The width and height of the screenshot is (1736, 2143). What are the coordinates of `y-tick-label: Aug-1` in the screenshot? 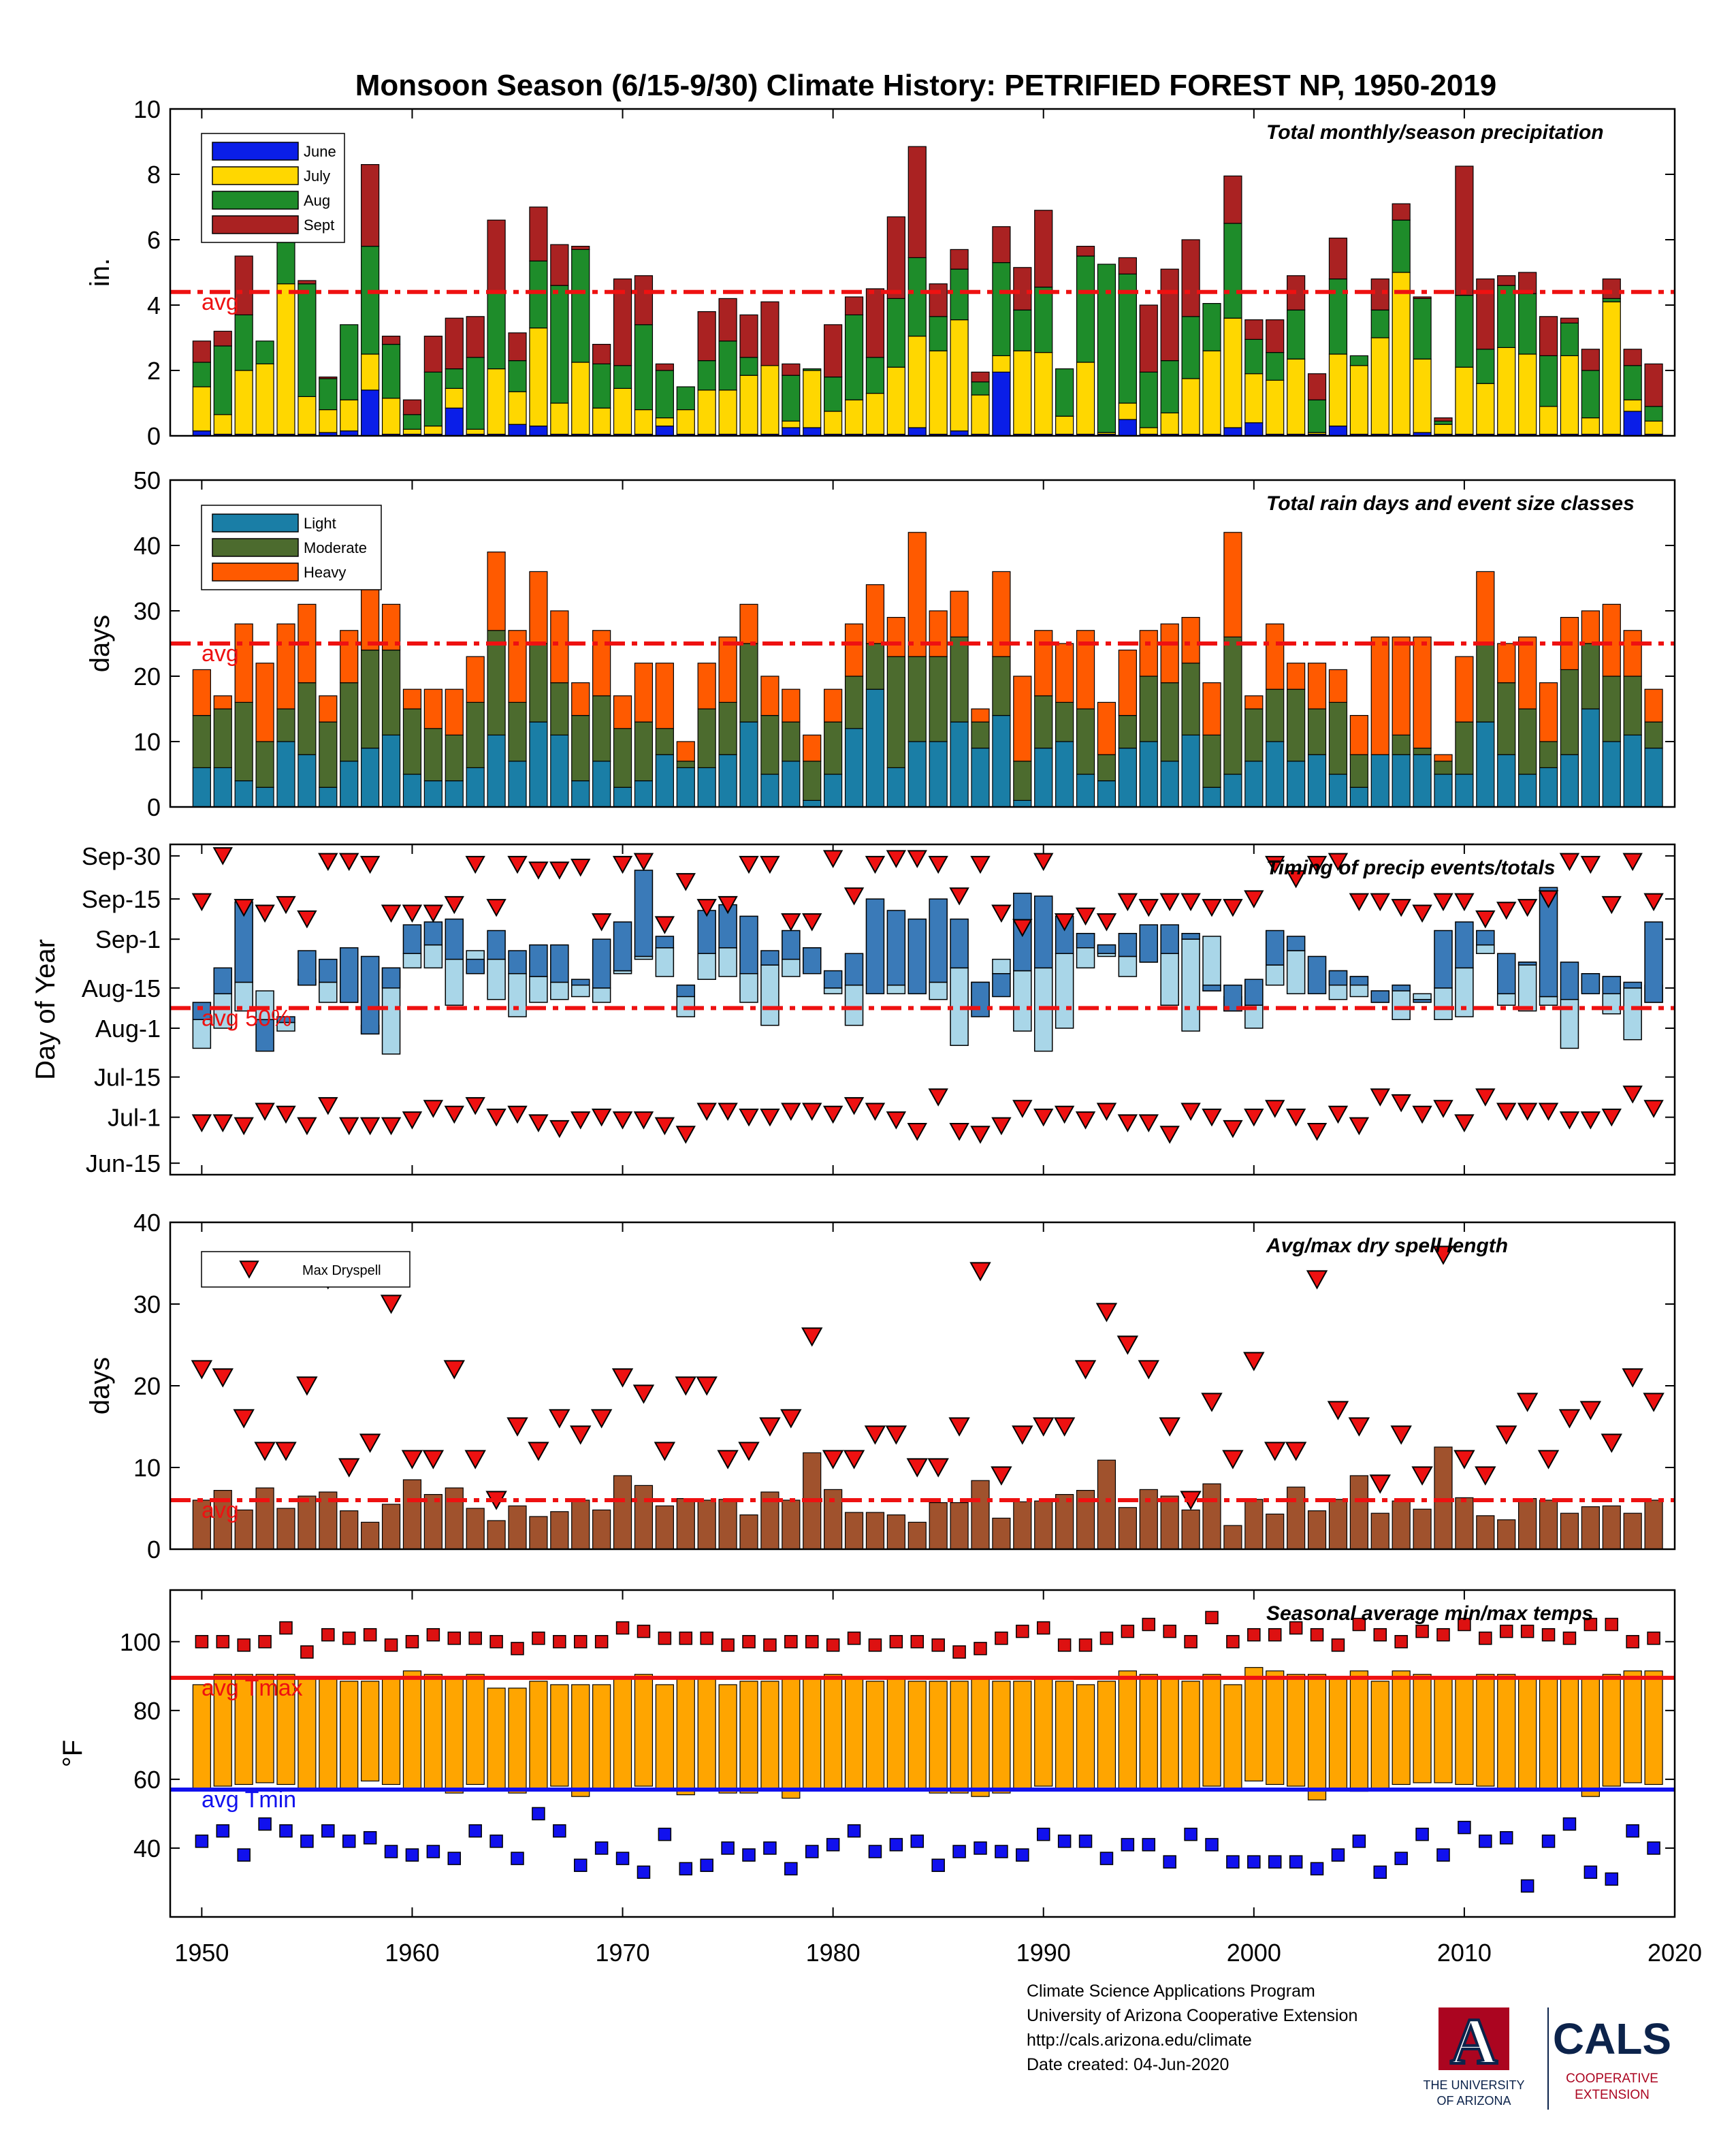 It's located at (128, 1029).